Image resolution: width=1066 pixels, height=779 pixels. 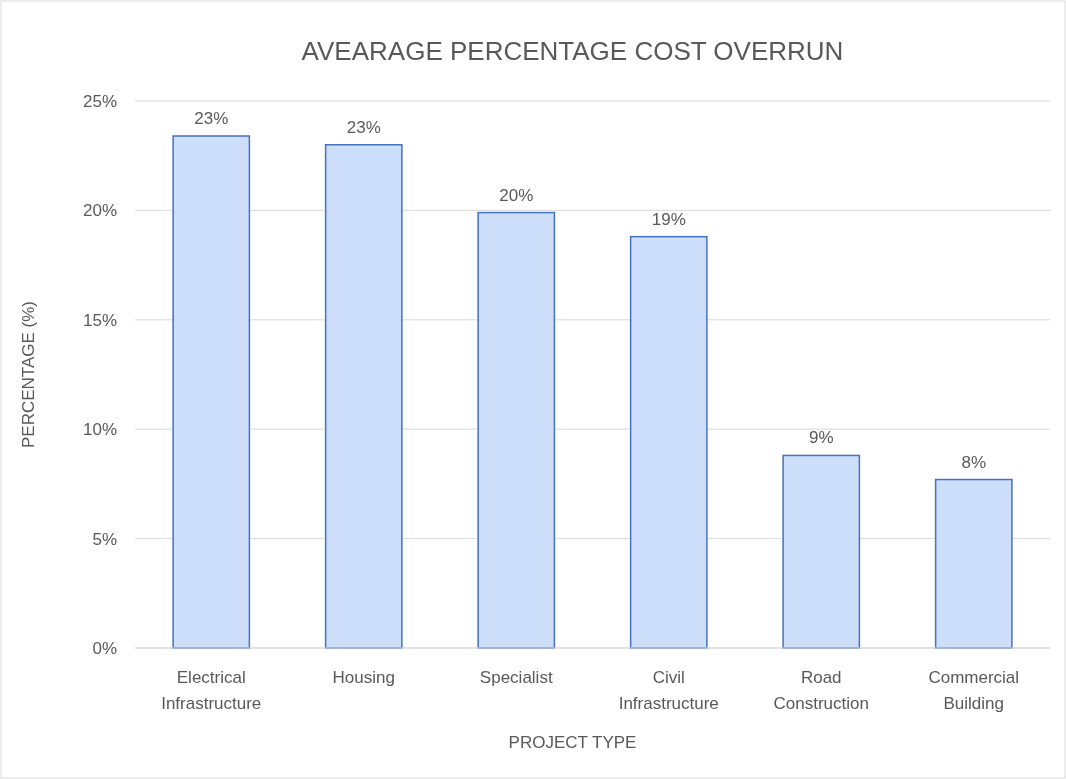 What do you see at coordinates (974, 462) in the screenshot?
I see `data-label: 8%` at bounding box center [974, 462].